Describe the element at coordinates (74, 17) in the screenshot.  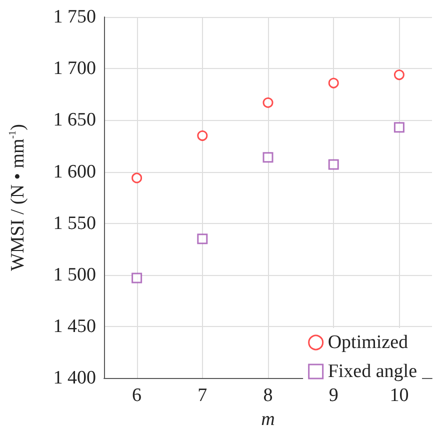
I see `y-tick-label: 1 750` at that location.